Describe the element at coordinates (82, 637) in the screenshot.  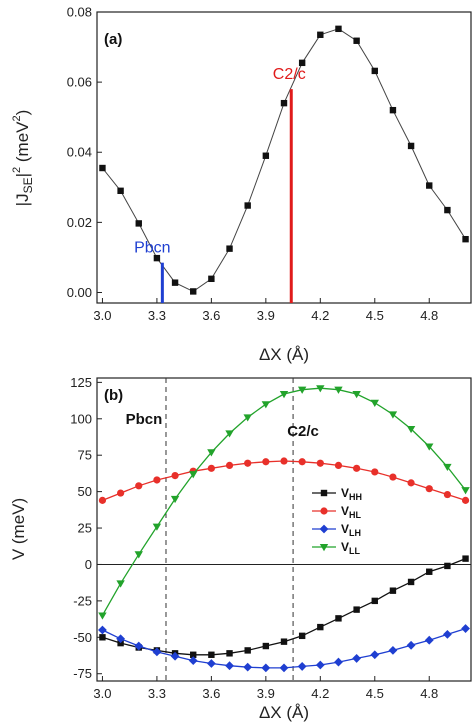
I see `b-y-tick-label: -50` at that location.